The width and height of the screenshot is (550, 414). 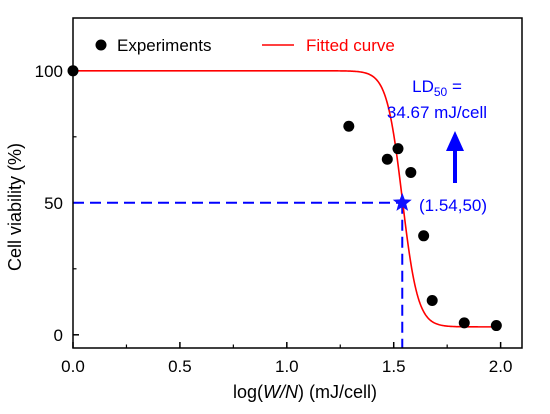 What do you see at coordinates (402, 201) in the screenshot?
I see `ld50-star-marker` at bounding box center [402, 201].